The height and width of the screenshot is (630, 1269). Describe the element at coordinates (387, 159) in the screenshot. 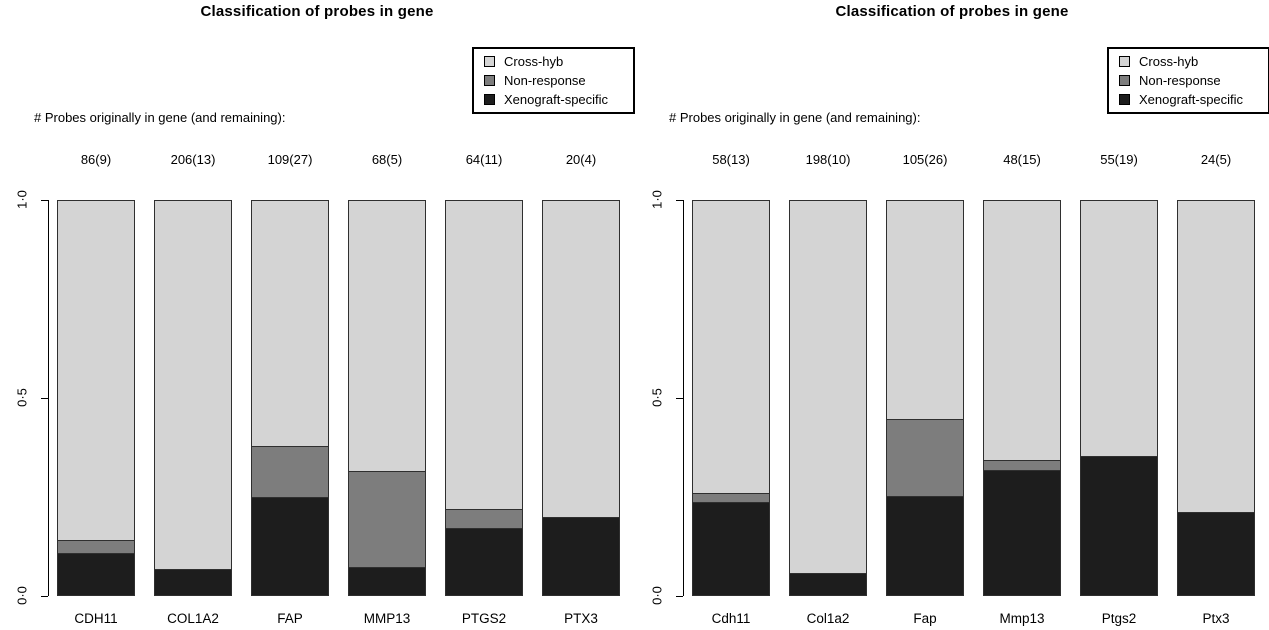

I see `probe-count: 68(5)` at that location.